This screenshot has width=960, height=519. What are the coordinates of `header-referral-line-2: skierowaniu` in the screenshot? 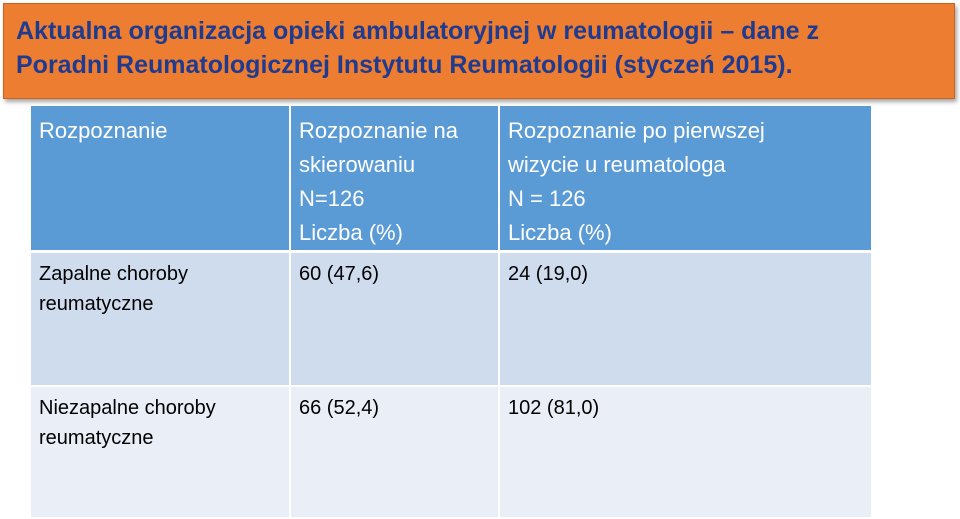 It's located at (357, 164).